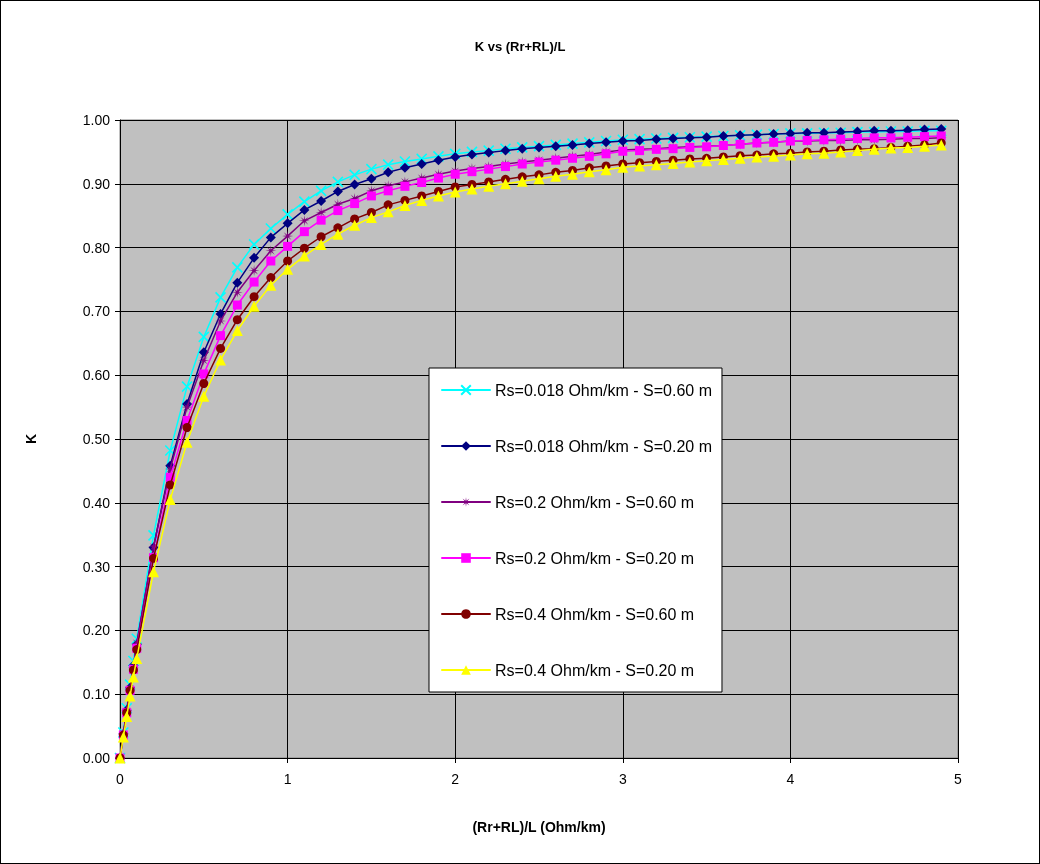  I want to click on y-tick-label: 0.90, so click(96, 183).